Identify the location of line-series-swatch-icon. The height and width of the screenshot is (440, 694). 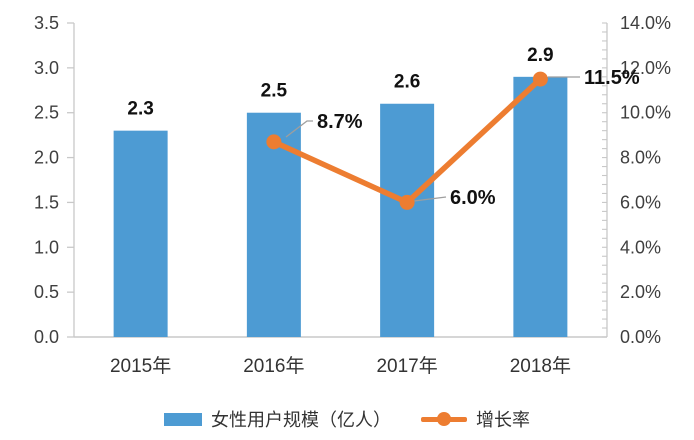
(444, 419).